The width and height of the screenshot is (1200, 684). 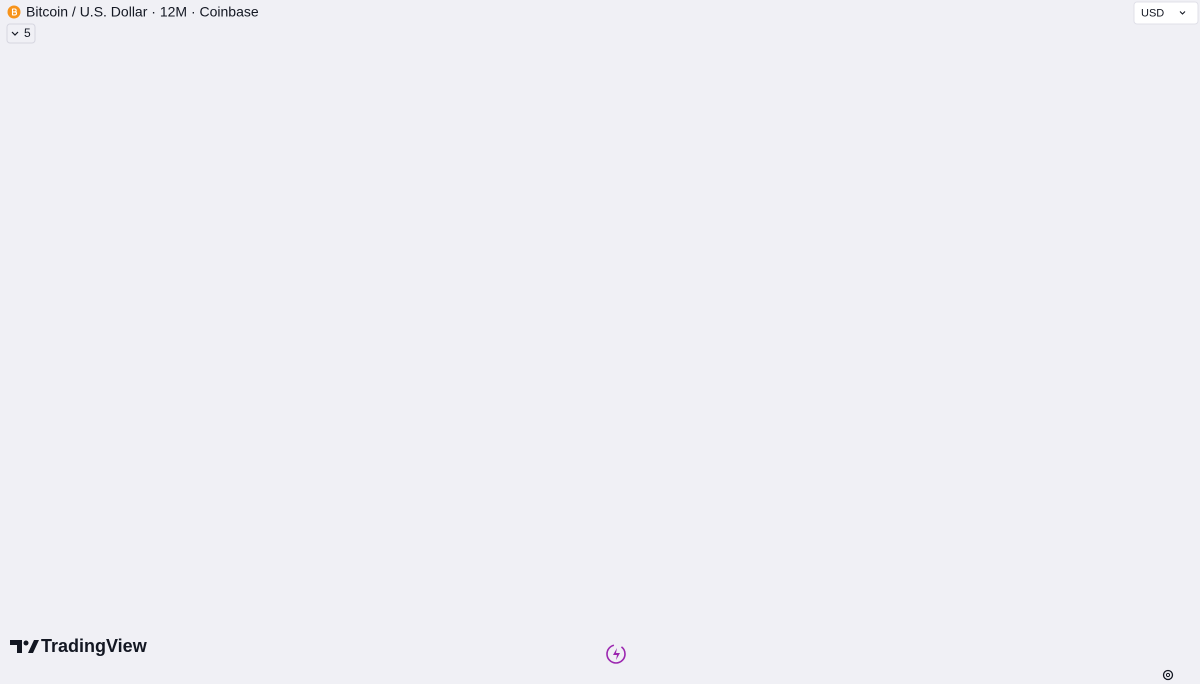 I want to click on bitcoin-glyph, so click(x=14, y=12).